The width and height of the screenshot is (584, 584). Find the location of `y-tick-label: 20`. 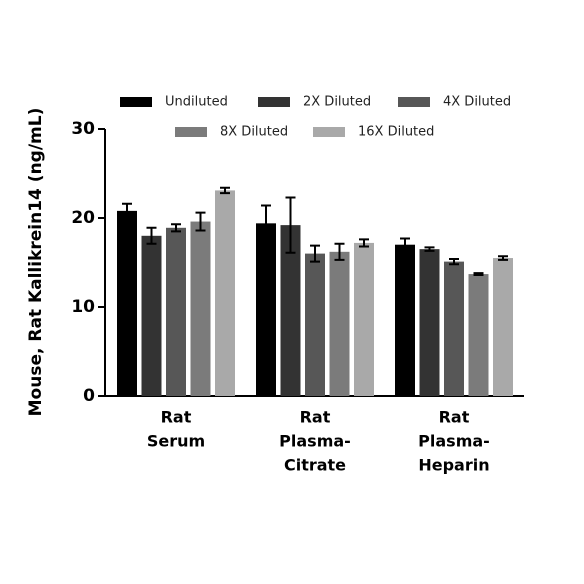

y-tick-label: 20 is located at coordinates (83, 218).